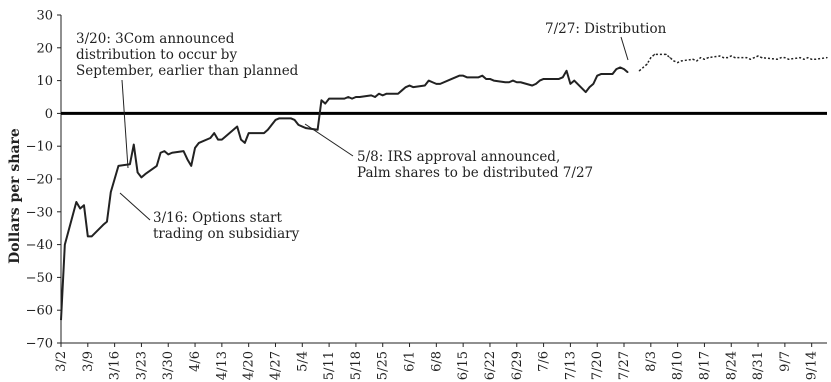  What do you see at coordinates (475, 173) in the screenshot?
I see `annotation-irs-line-2: Palm shares to be distributed 7/27` at bounding box center [475, 173].